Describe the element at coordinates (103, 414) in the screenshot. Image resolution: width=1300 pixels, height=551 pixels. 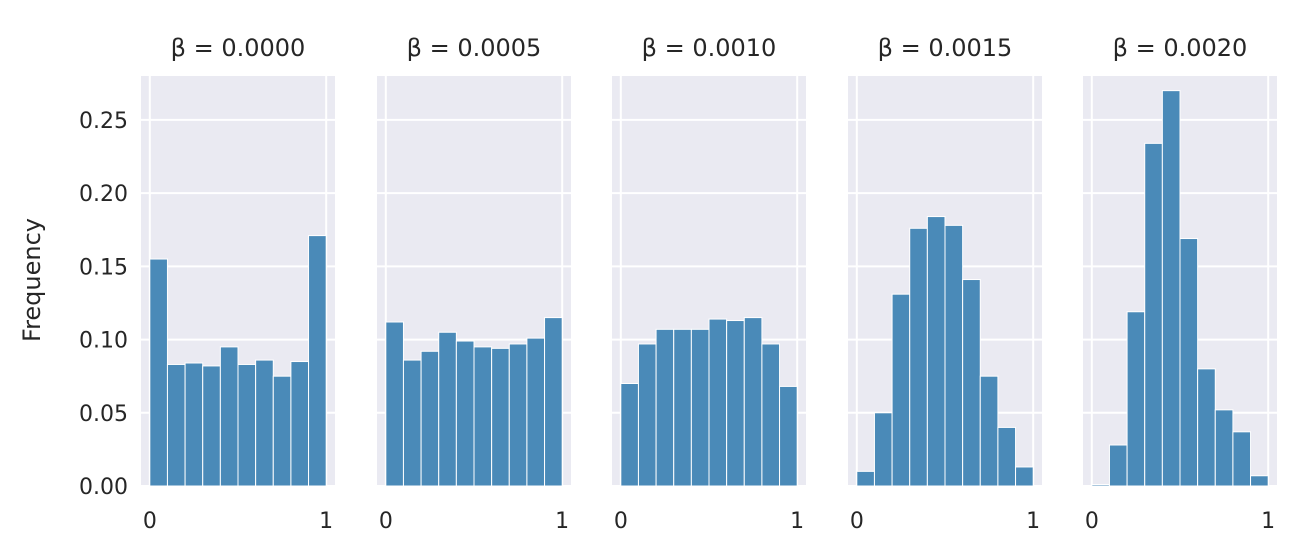
I see `y-tick-label: 0.05` at that location.